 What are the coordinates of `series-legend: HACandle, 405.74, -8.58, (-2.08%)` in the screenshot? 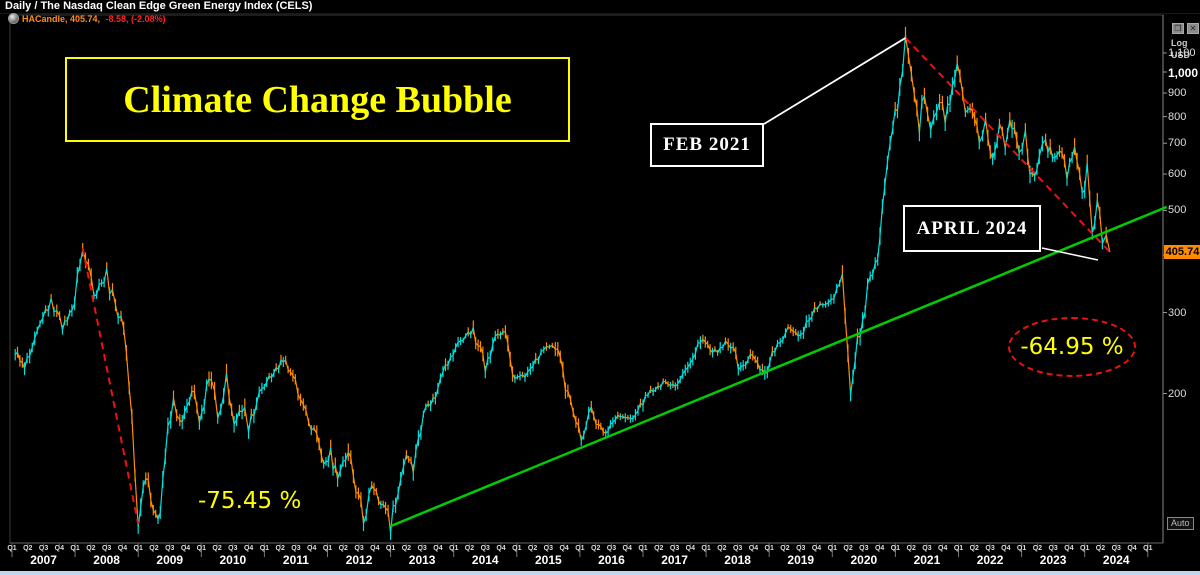 It's located at (87, 18).